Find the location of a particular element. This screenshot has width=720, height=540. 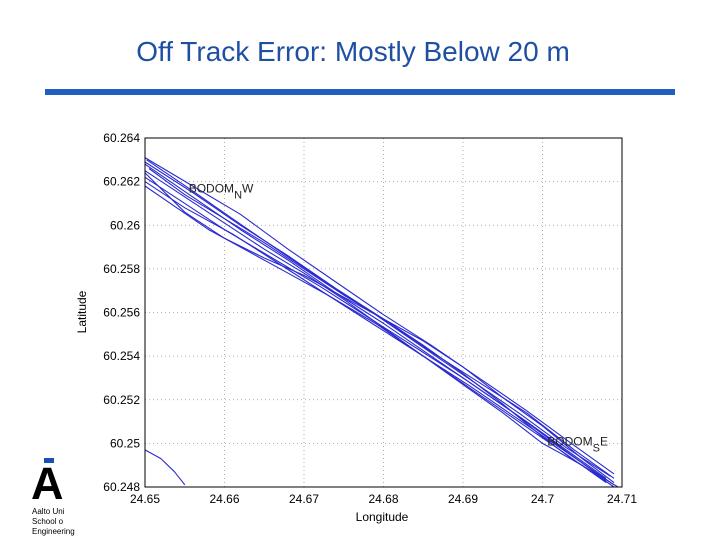

annotation-label: BODOMNW is located at coordinates (221, 192).